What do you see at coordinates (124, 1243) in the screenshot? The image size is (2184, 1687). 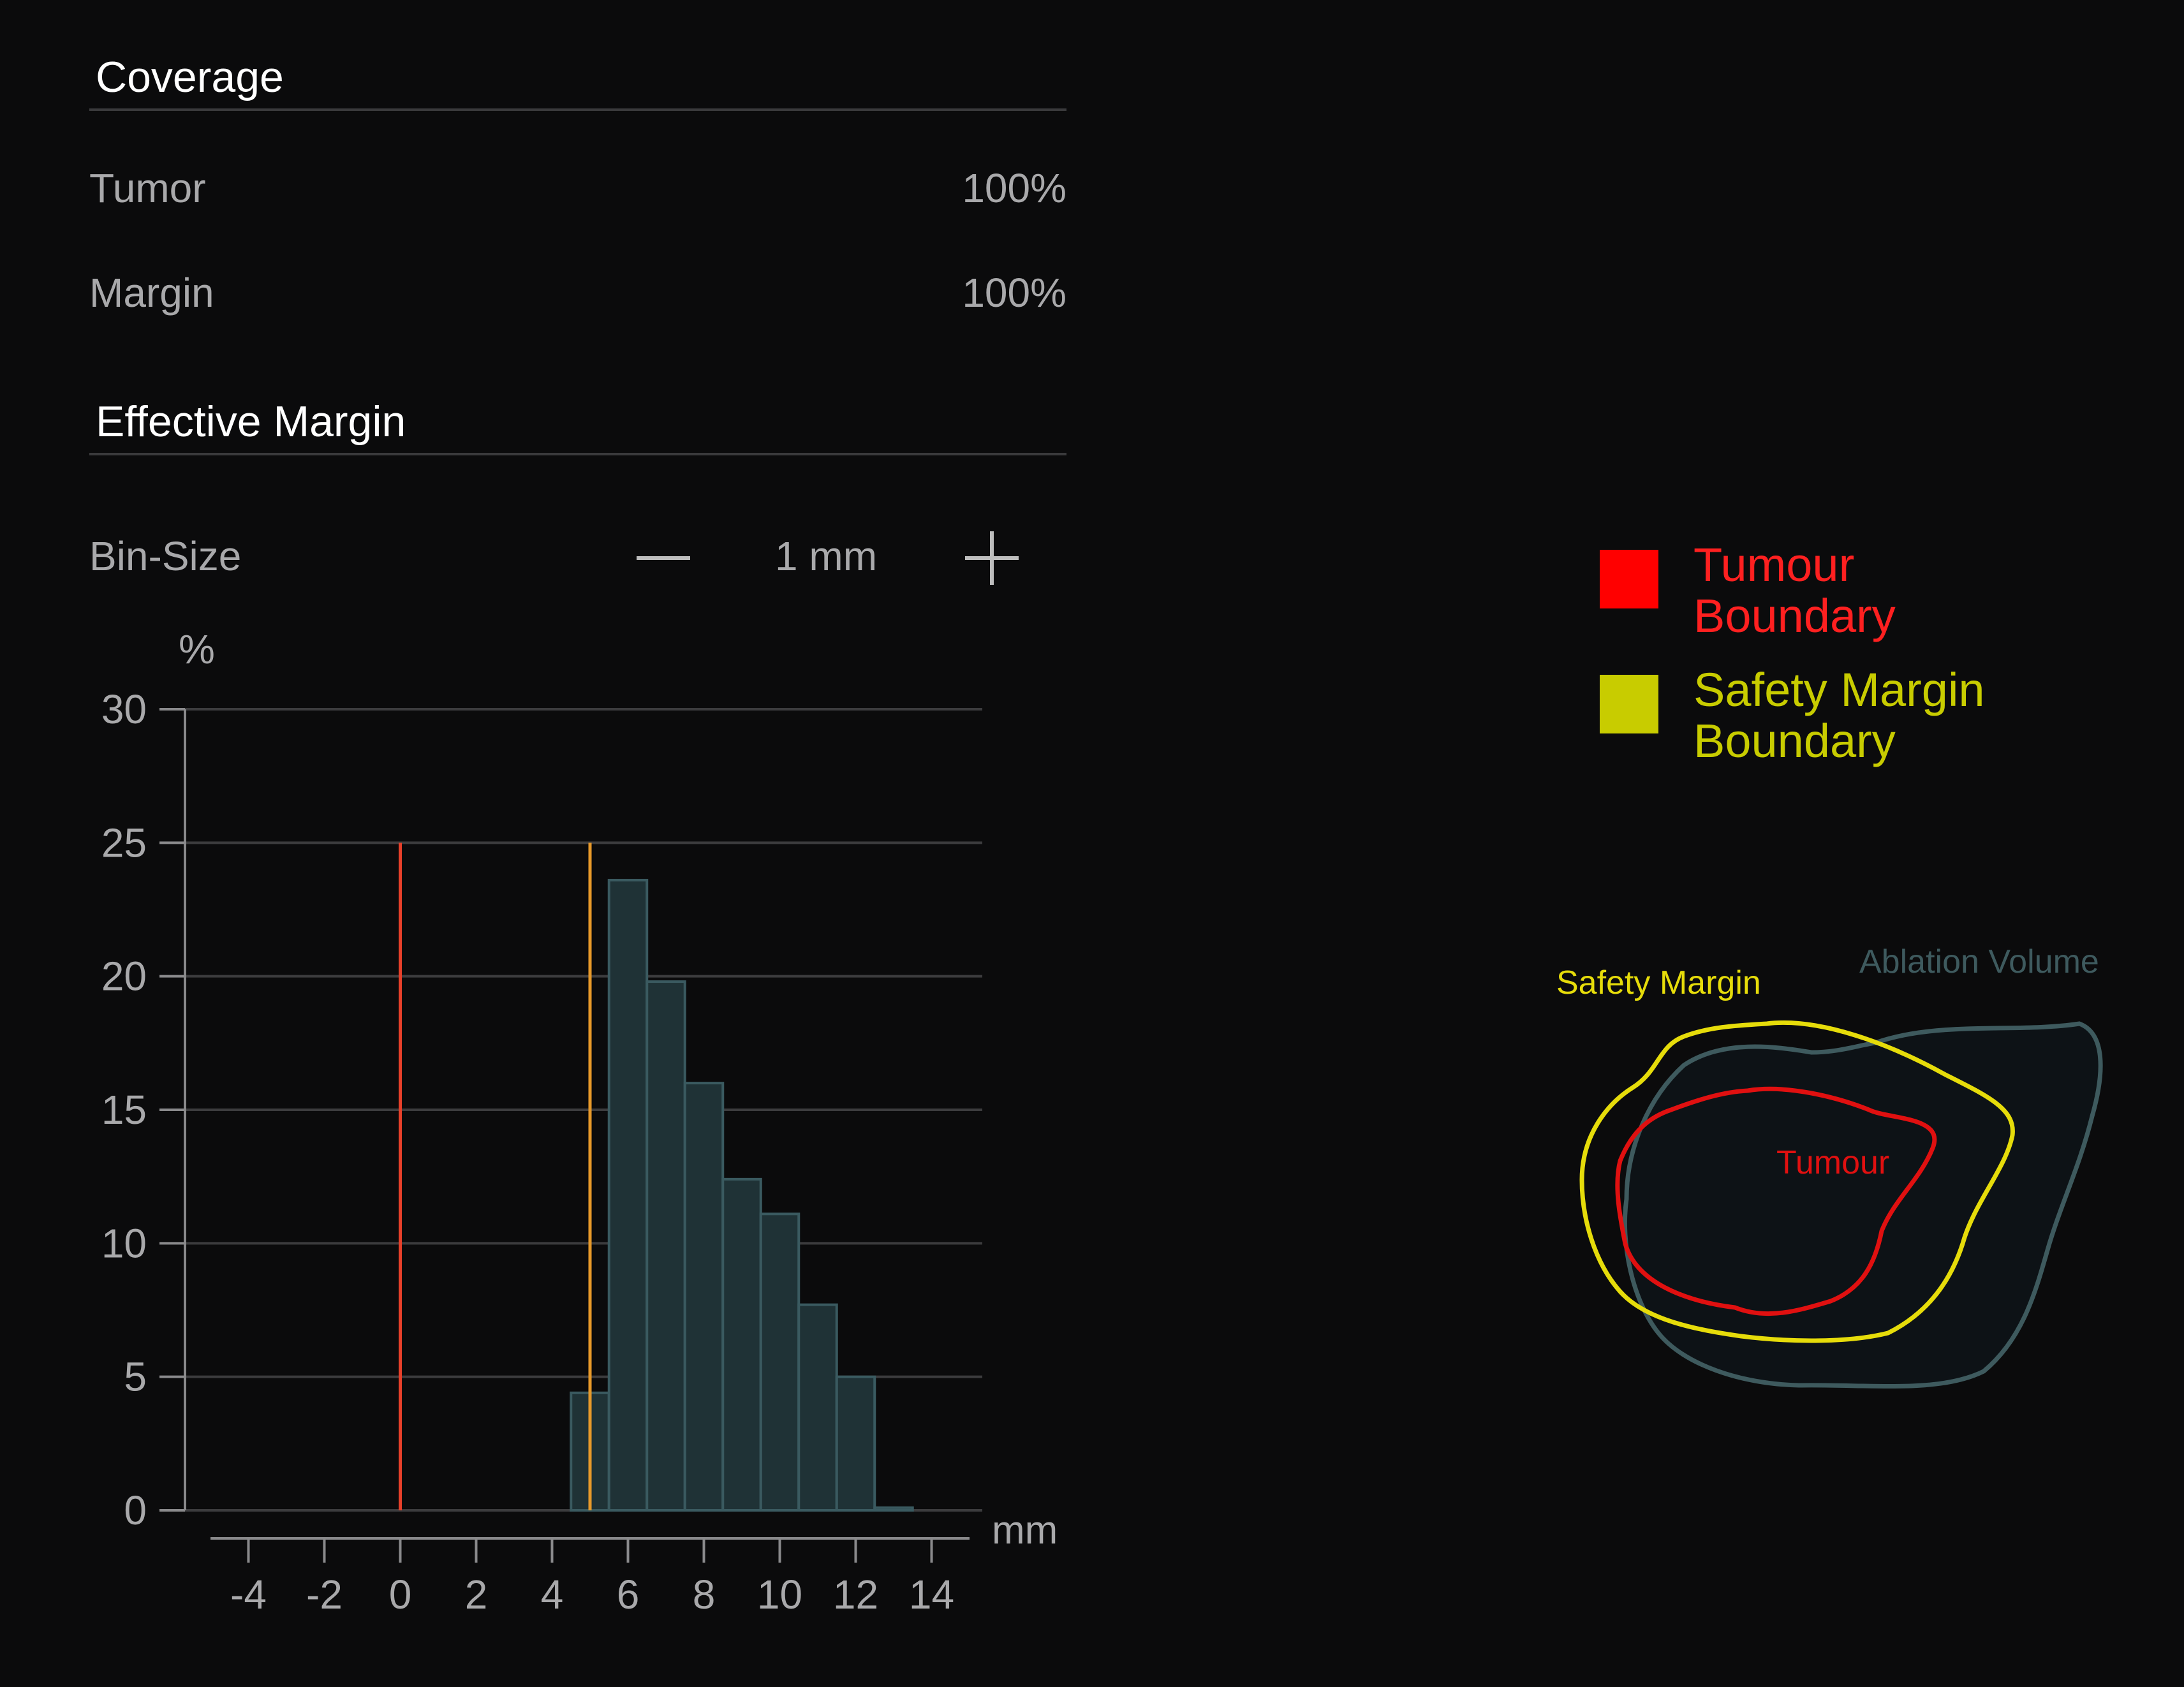 I see `y-tick-label: 10` at bounding box center [124, 1243].